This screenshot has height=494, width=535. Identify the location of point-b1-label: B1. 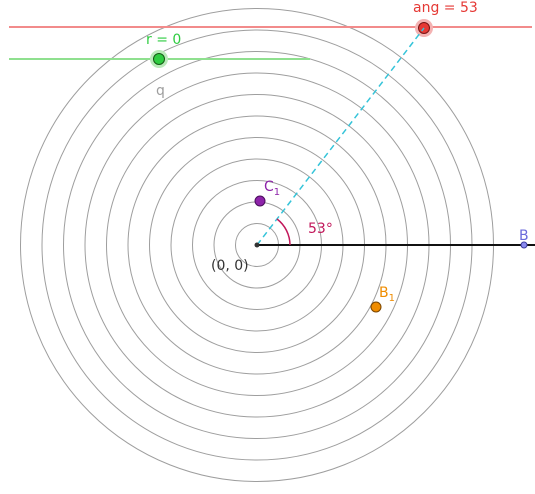
(387, 294).